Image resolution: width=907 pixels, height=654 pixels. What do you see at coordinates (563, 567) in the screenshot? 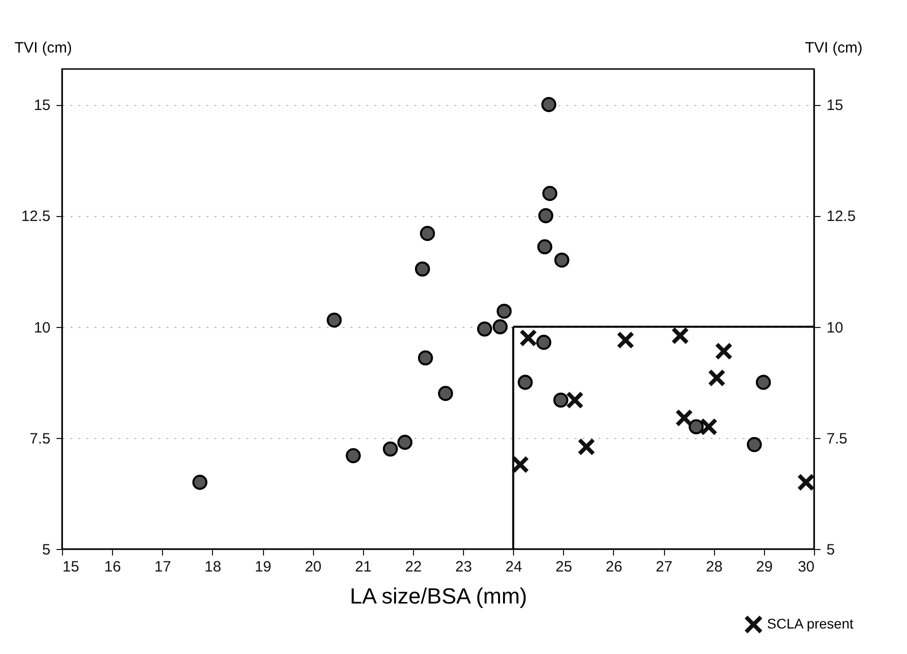
I see `x-tick-label: 25` at bounding box center [563, 567].